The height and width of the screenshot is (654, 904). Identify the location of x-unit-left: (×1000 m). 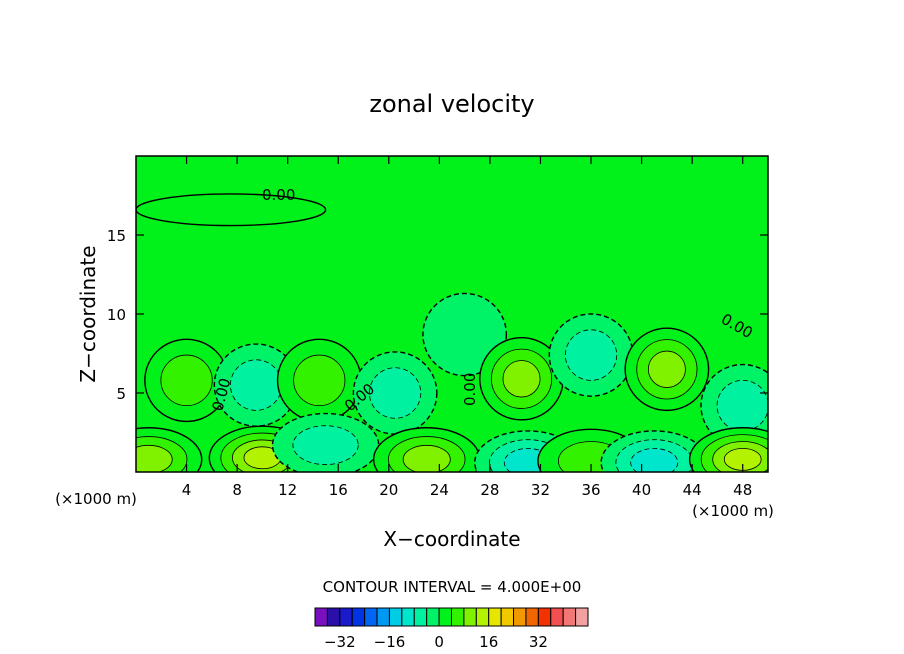
(96, 499).